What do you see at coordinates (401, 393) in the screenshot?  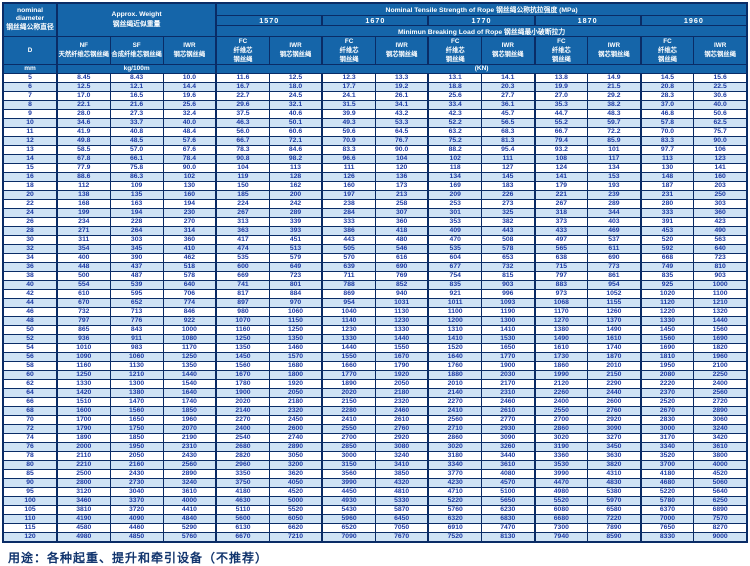 I see `value-cell: 2180` at bounding box center [401, 393].